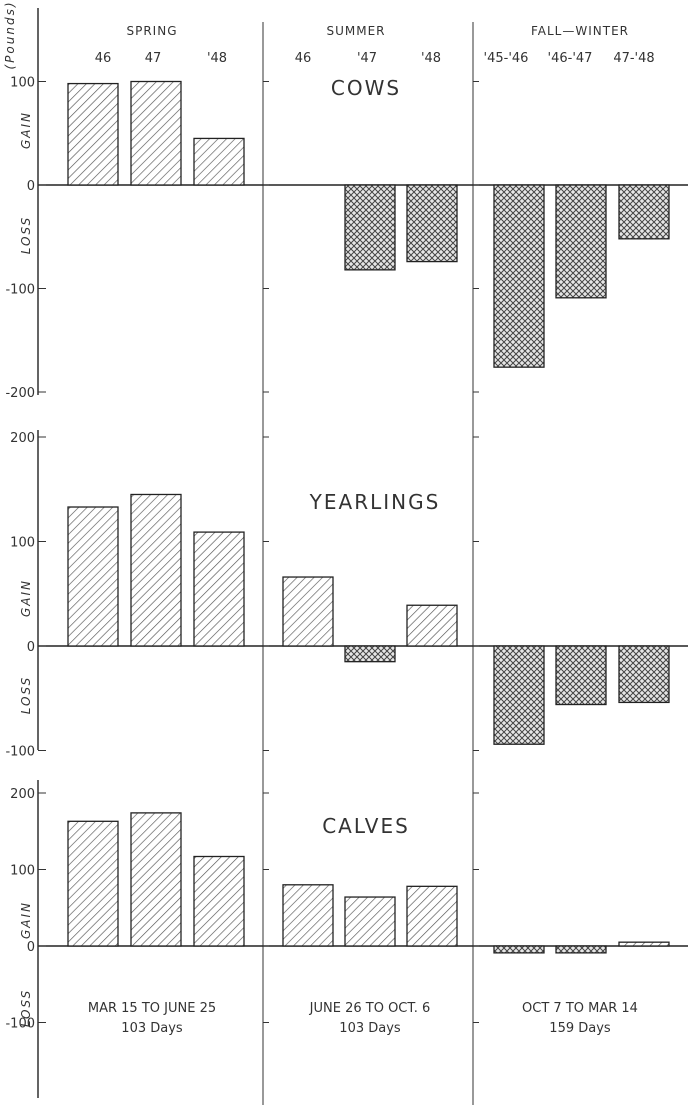 The width and height of the screenshot is (690, 1115). I want to click on year-label: '47, so click(367, 58).